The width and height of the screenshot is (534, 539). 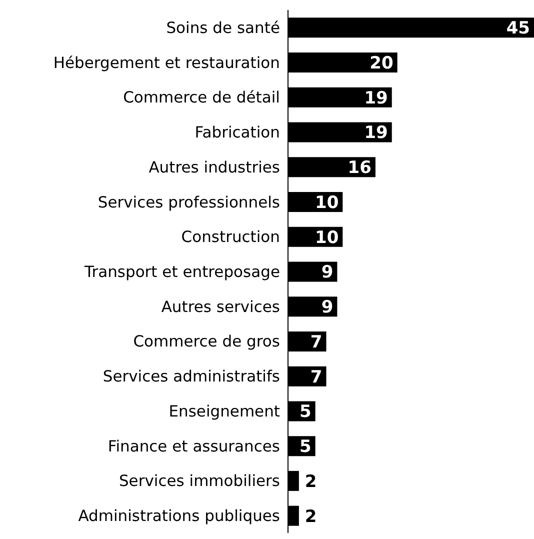 What do you see at coordinates (224, 411) in the screenshot?
I see `y-tick-label: Enseignement` at bounding box center [224, 411].